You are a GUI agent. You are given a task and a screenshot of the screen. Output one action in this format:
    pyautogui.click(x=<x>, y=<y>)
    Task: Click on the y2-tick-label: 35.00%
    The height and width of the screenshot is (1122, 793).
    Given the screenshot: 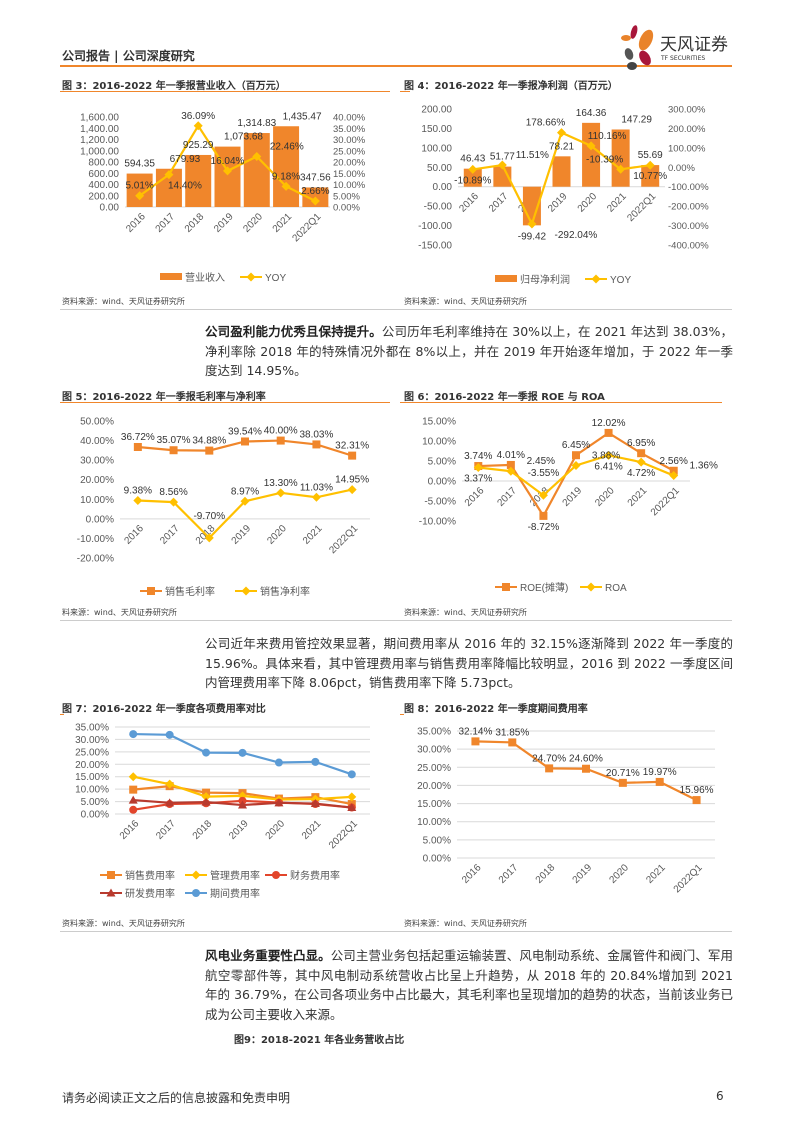 What is the action you would take?
    pyautogui.click(x=349, y=129)
    